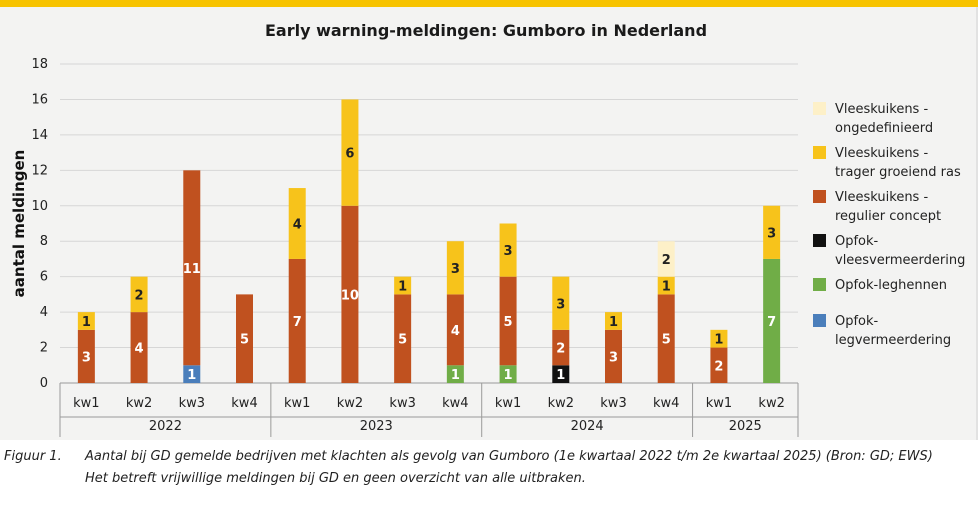 This screenshot has height=519, width=978. I want to click on y-tick-label: 2, so click(44, 348).